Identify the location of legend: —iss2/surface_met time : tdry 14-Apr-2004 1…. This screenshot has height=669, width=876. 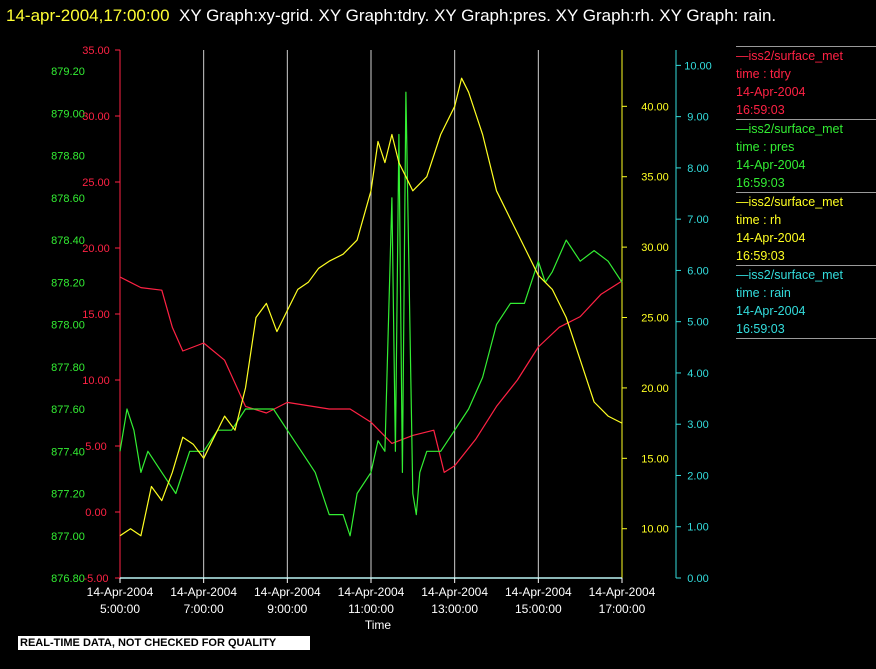
(806, 192).